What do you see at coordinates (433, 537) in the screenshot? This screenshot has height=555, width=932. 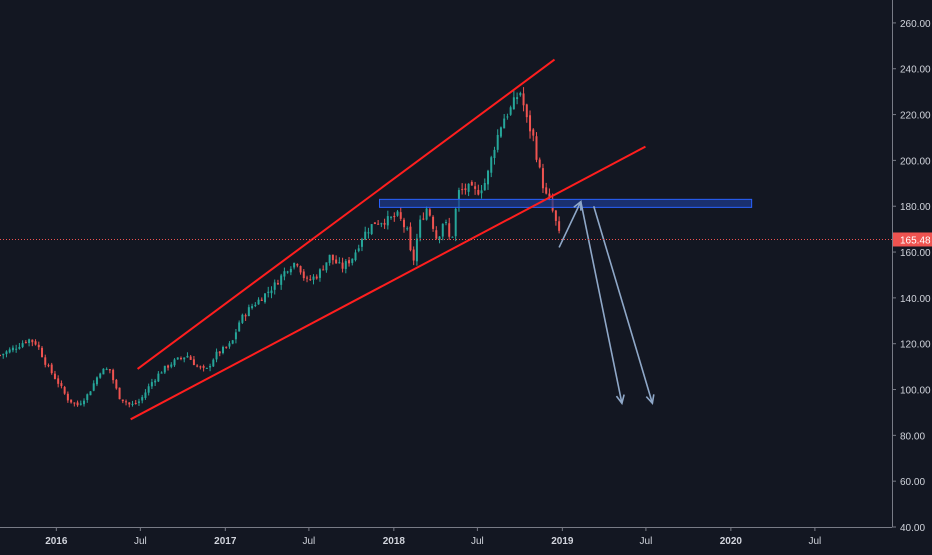 I see `time-axis: 2016 Jul 2017 Jul 2018 Jul 2019 Jul 2020 Jul` at bounding box center [433, 537].